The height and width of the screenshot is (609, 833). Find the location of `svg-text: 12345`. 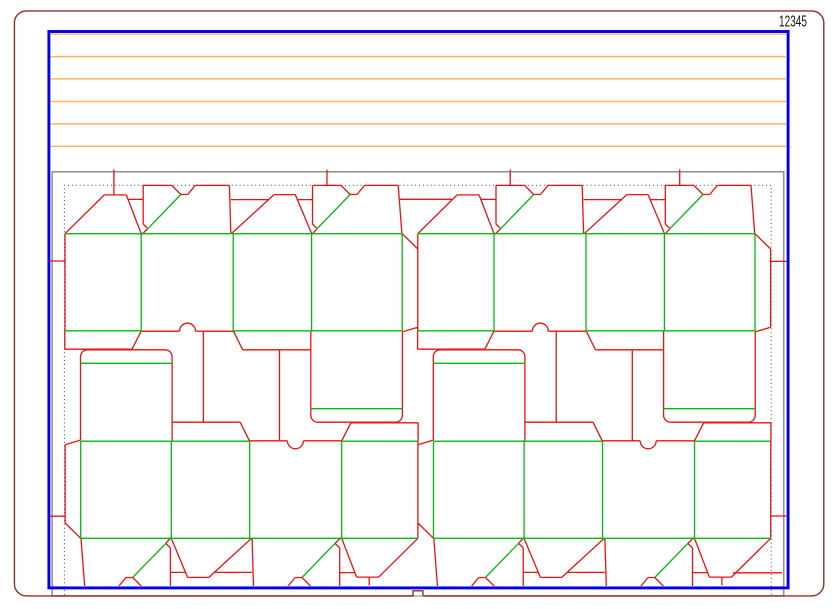

svg-text: 12345 is located at coordinates (793, 22).